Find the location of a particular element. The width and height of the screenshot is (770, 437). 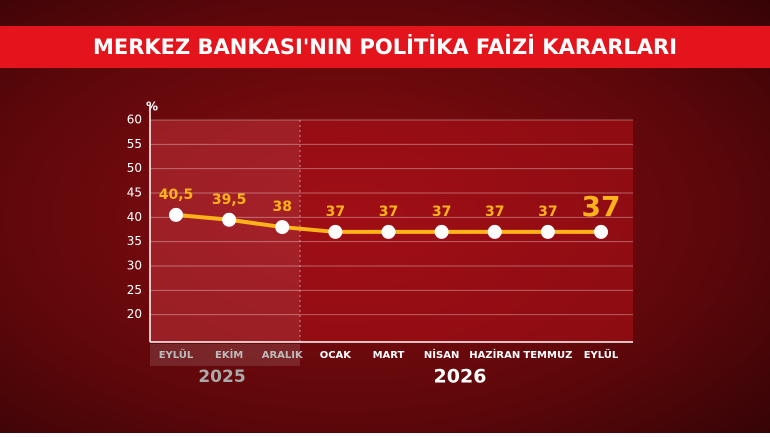

y-tick-label: 20 is located at coordinates (134, 314).